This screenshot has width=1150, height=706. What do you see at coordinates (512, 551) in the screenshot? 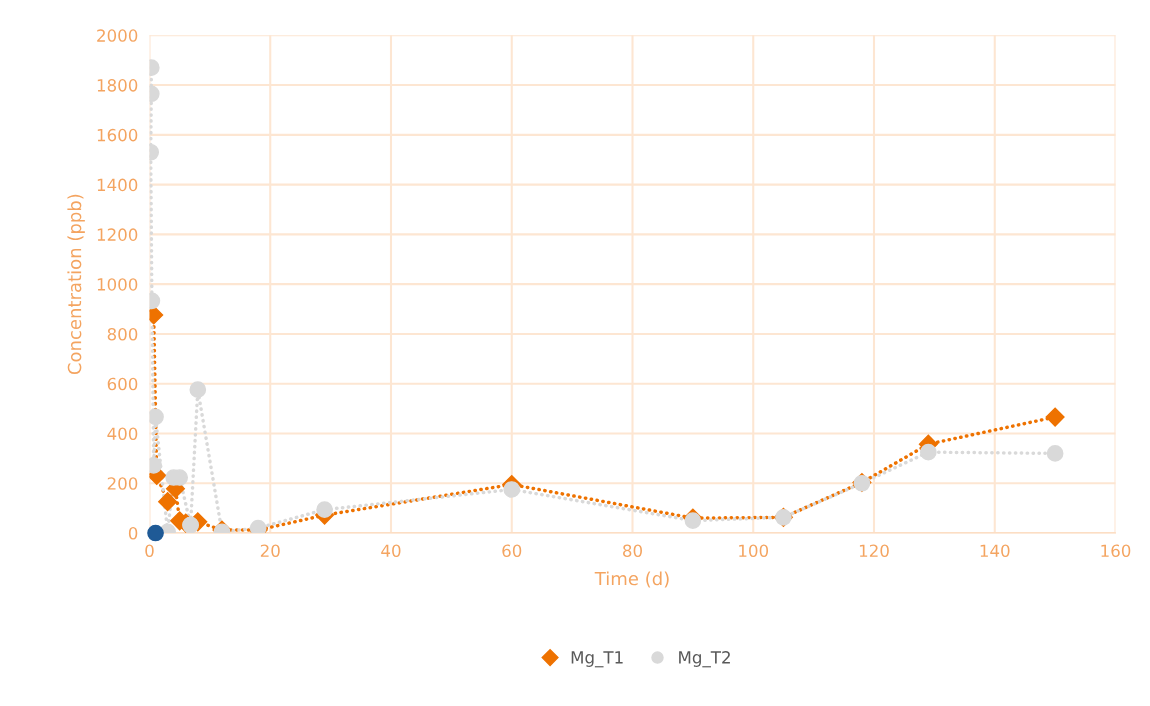
I see `x-tick-label: 60` at bounding box center [512, 551].